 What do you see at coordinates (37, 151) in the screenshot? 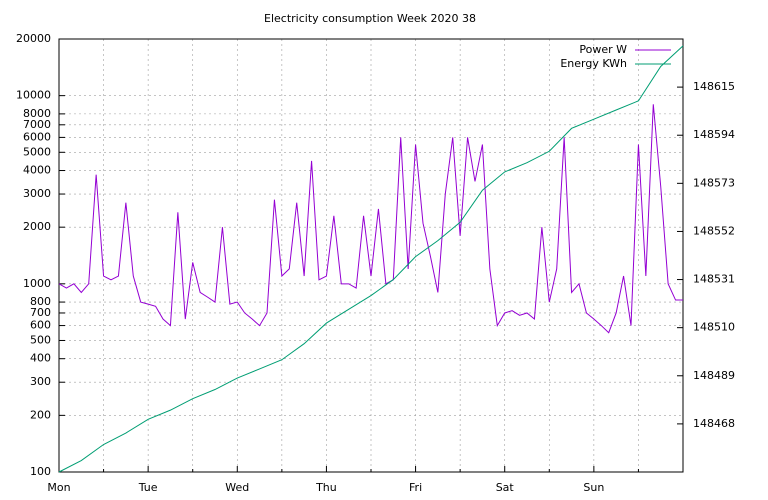
I see `y-tick-label: 5000` at bounding box center [37, 151].